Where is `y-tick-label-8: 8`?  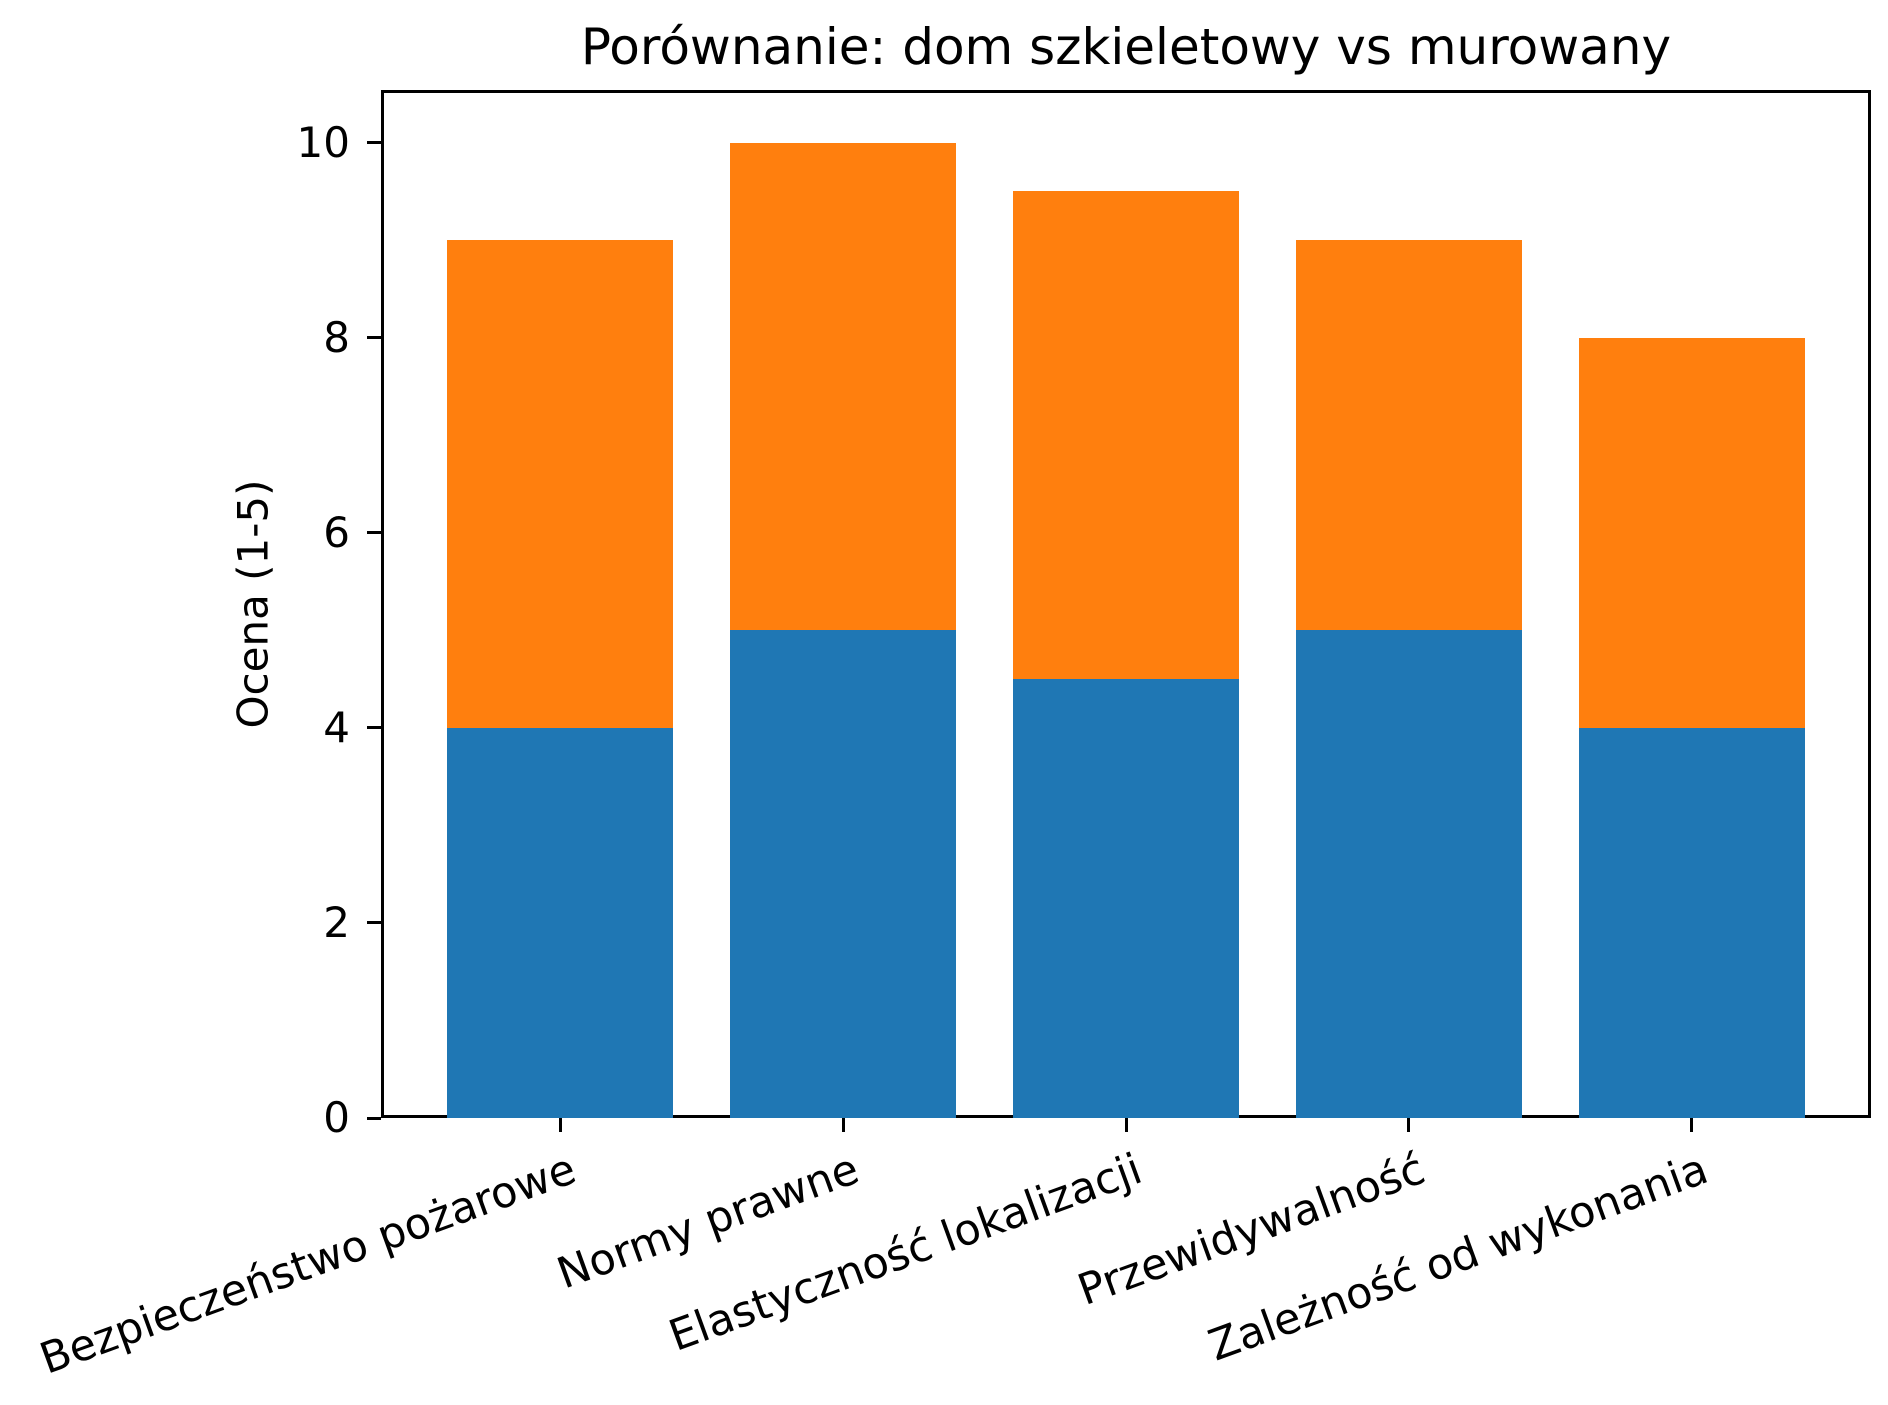
y-tick-label-8: 8 is located at coordinates (336, 337).